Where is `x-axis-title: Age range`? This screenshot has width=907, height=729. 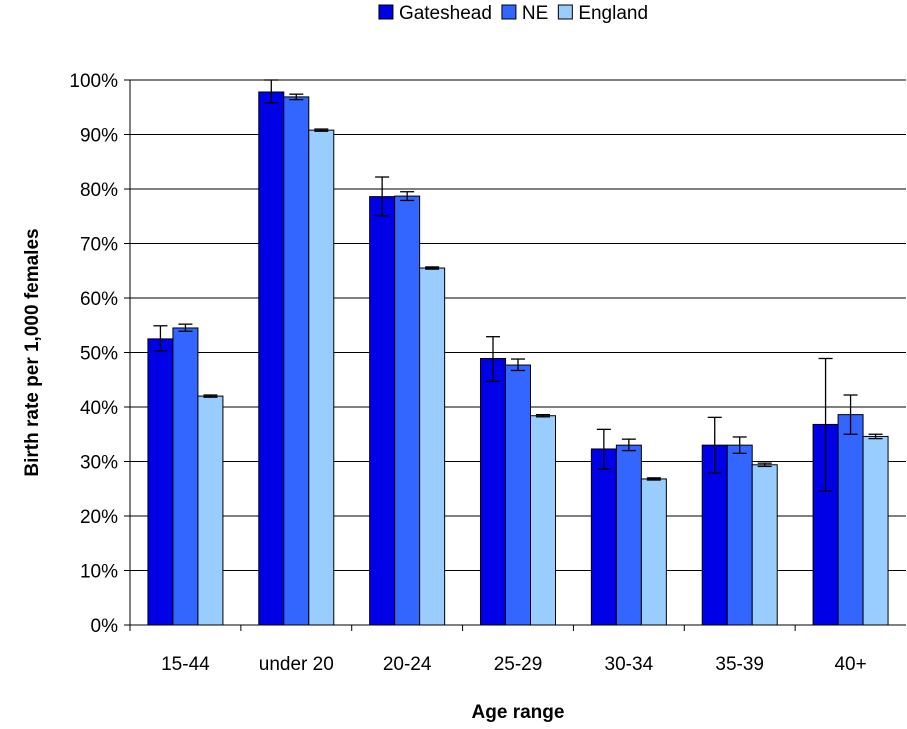 x-axis-title: Age range is located at coordinates (518, 712).